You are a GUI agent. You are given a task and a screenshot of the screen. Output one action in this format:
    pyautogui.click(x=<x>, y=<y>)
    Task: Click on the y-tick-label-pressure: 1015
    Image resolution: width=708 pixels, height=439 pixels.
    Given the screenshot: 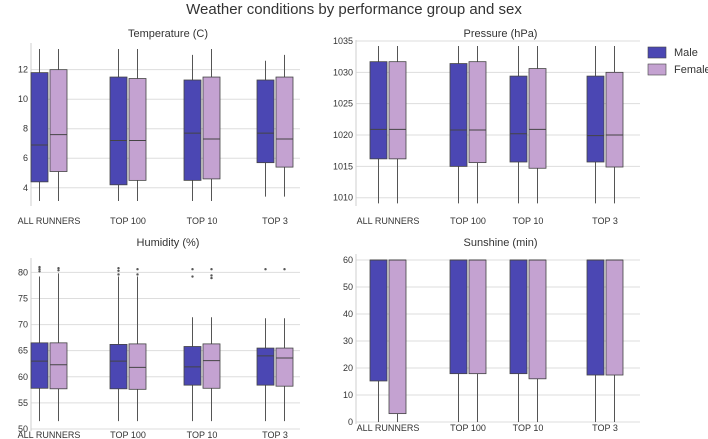 What is the action you would take?
    pyautogui.click(x=343, y=166)
    